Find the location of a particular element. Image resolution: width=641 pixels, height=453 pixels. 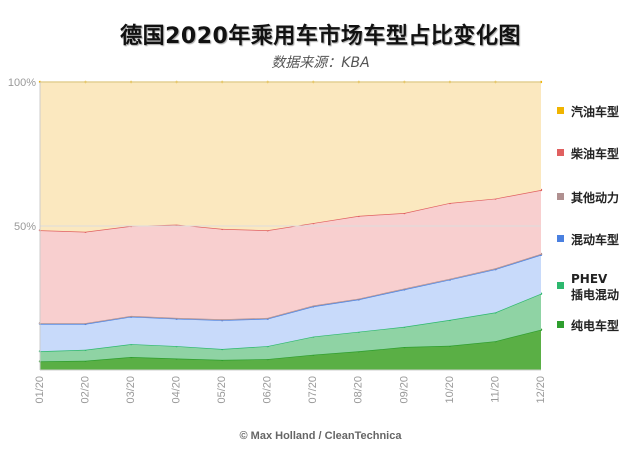

chart-credit: © Max Holland / CleanTechnica is located at coordinates (320, 436).